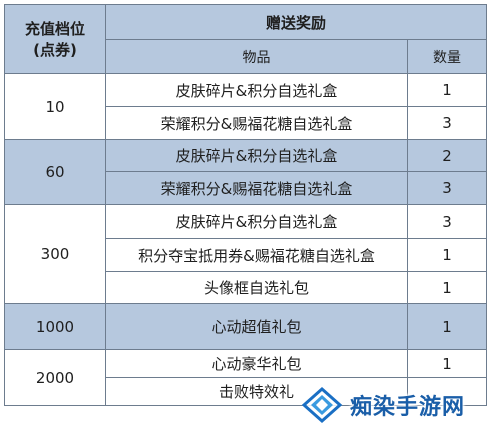  Describe the element at coordinates (55, 377) in the screenshot. I see `tier-amount: 2000` at that location.